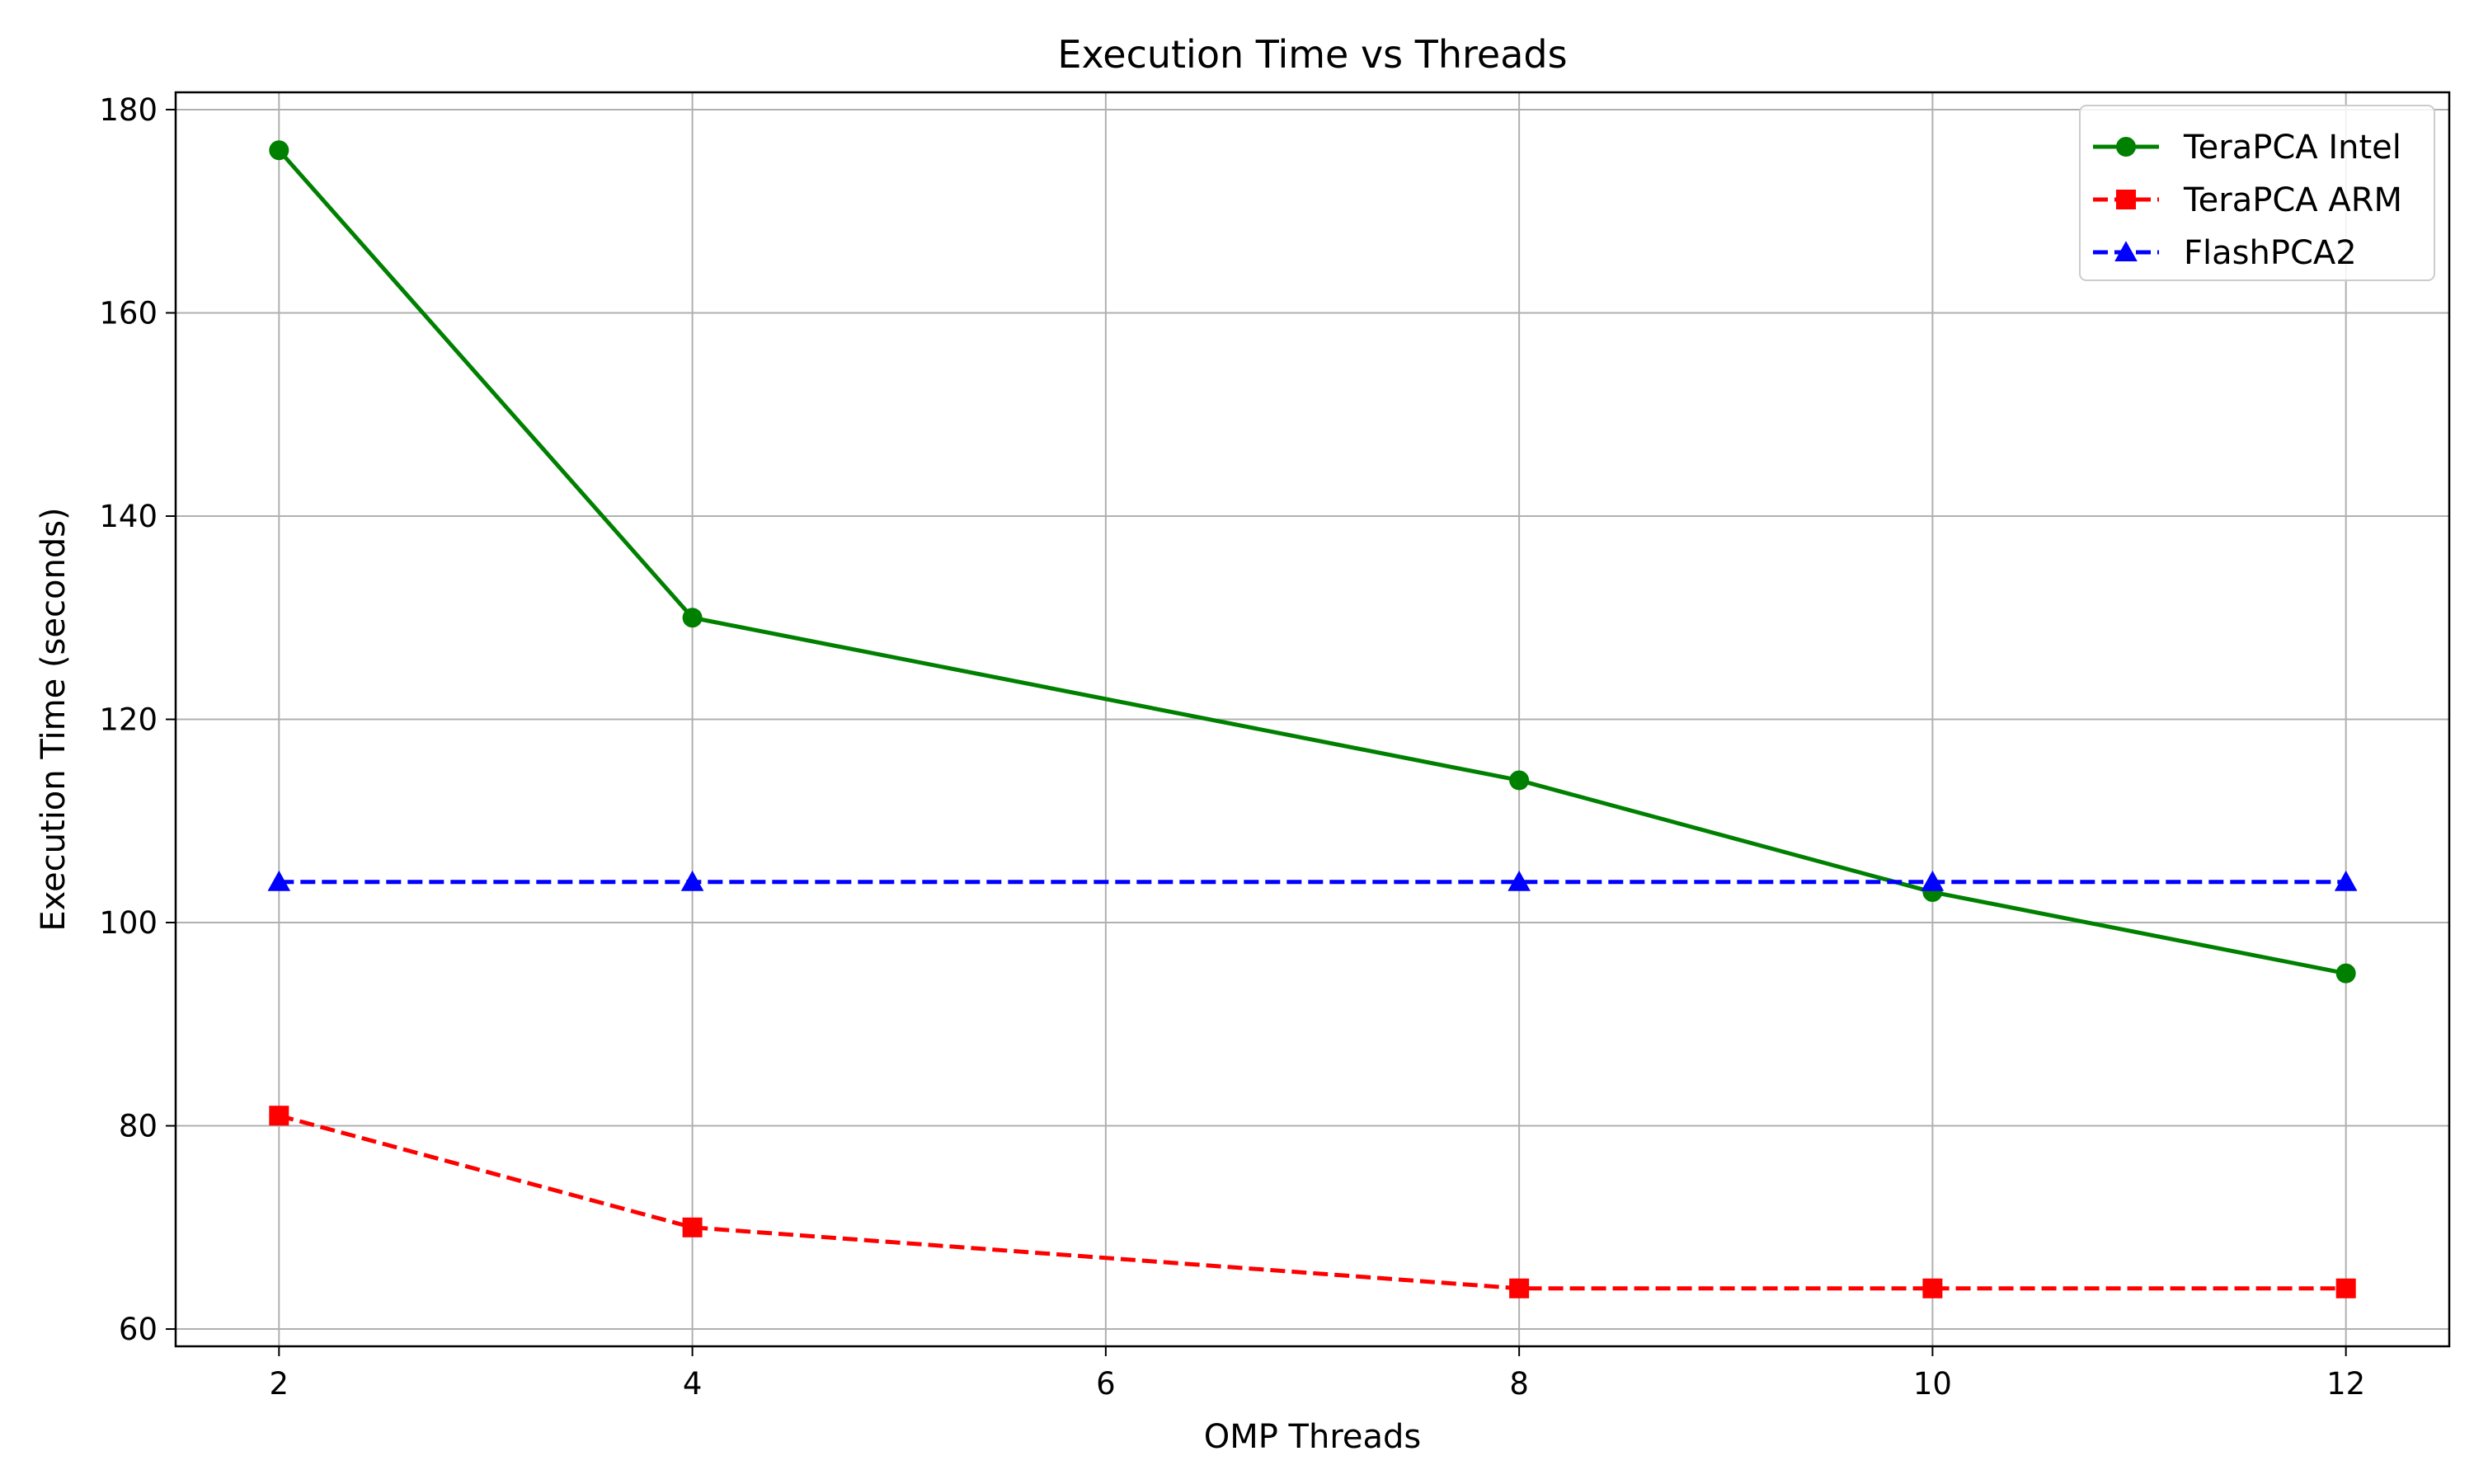 This screenshot has width=2474, height=1484. What do you see at coordinates (54, 719) in the screenshot?
I see `y-axis-label: Execution Time (seconds)` at bounding box center [54, 719].